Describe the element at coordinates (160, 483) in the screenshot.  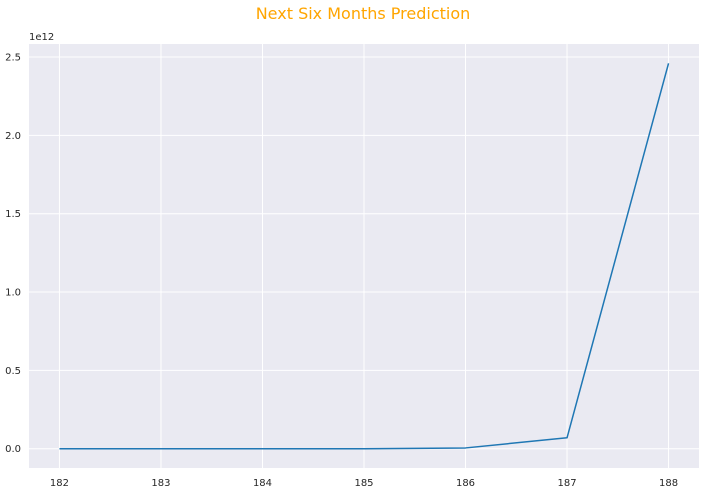
I see `x-tick-label: 183` at that location.